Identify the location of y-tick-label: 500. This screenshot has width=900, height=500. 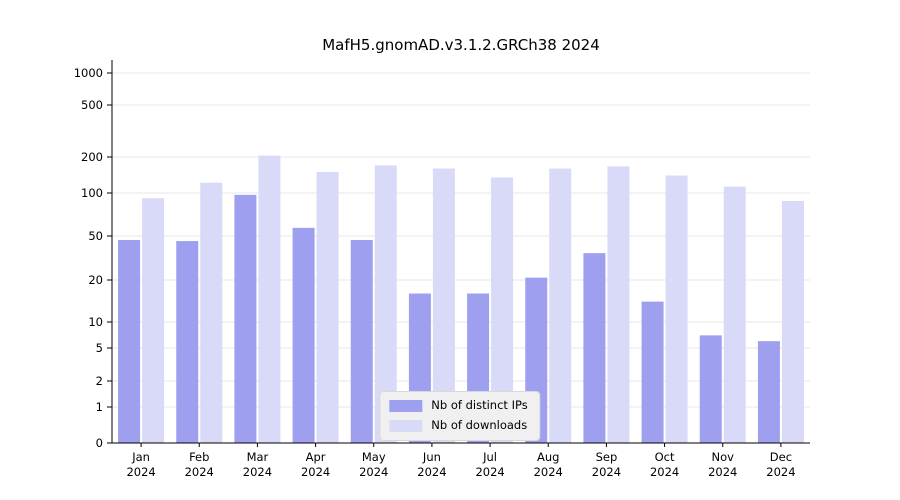
(92, 105).